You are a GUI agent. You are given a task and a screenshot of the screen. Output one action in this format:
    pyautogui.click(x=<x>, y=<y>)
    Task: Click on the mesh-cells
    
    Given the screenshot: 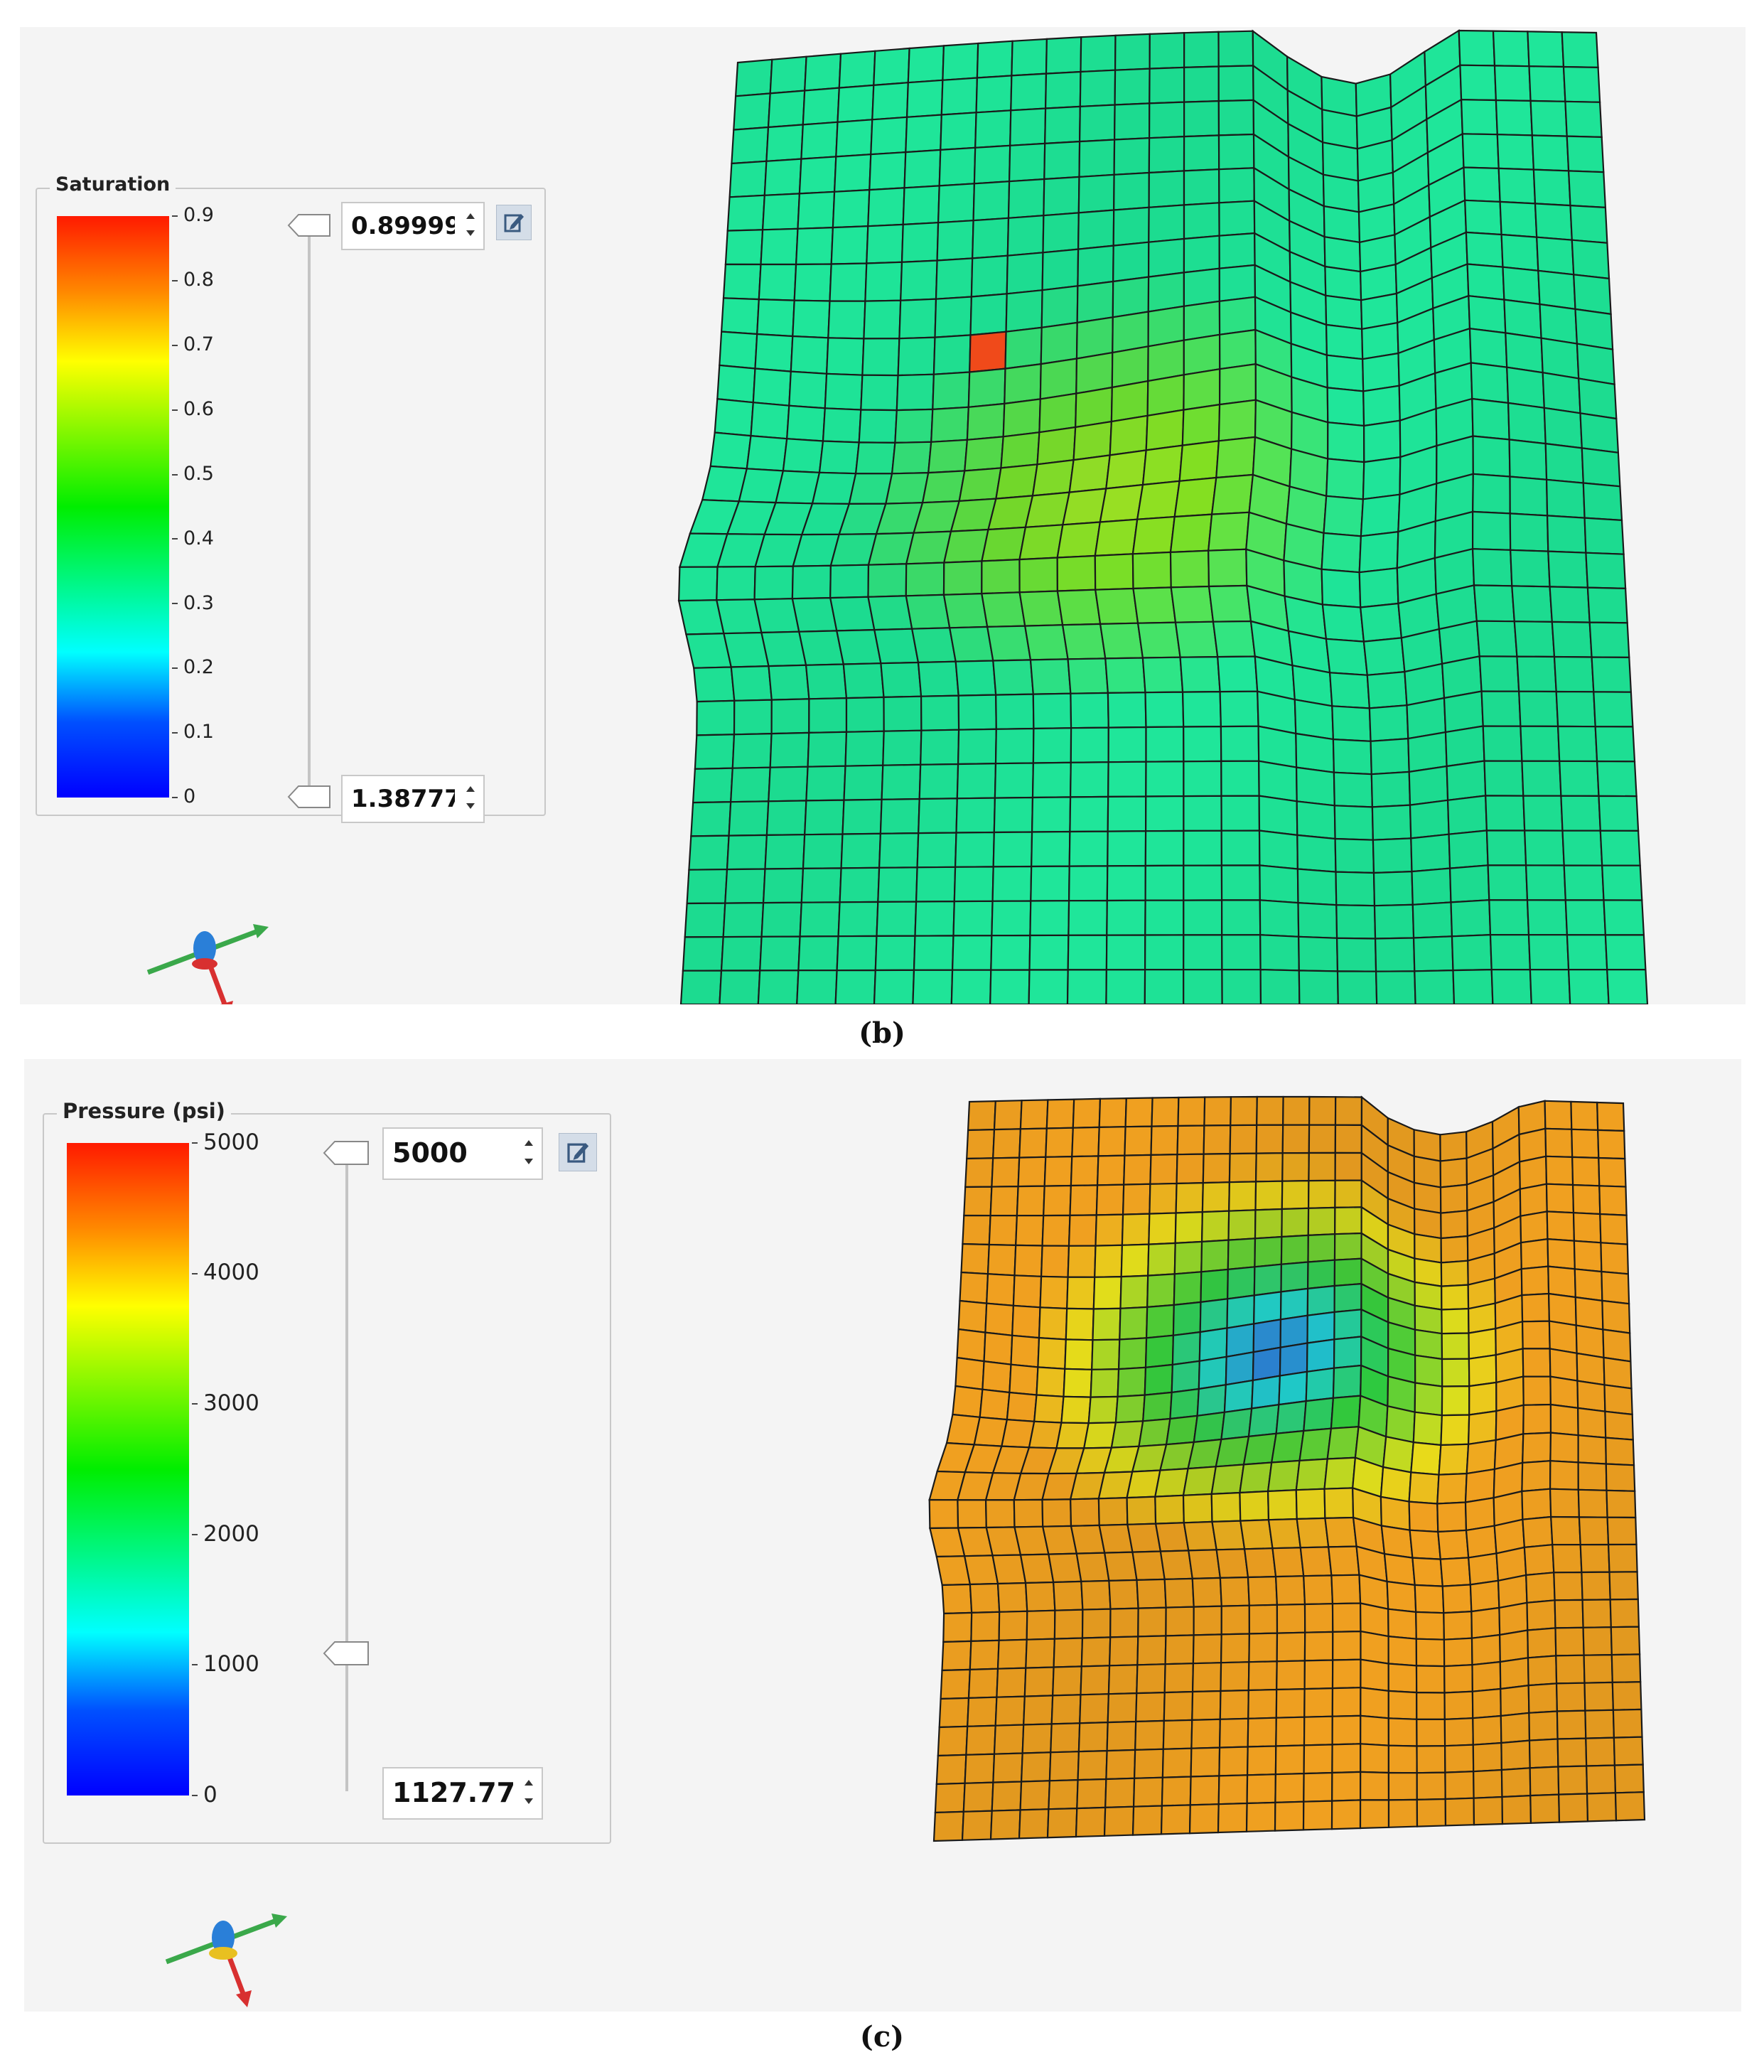 What is the action you would take?
    pyautogui.click(x=1287, y=1469)
    